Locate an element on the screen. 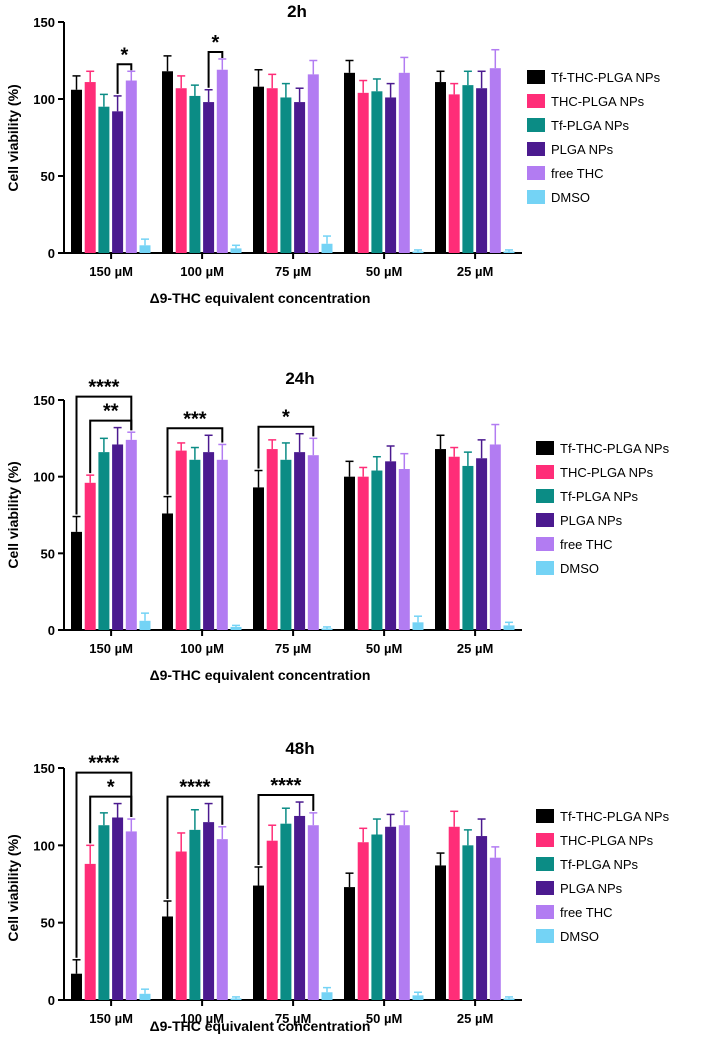  panel-title: 24h is located at coordinates (299, 378).